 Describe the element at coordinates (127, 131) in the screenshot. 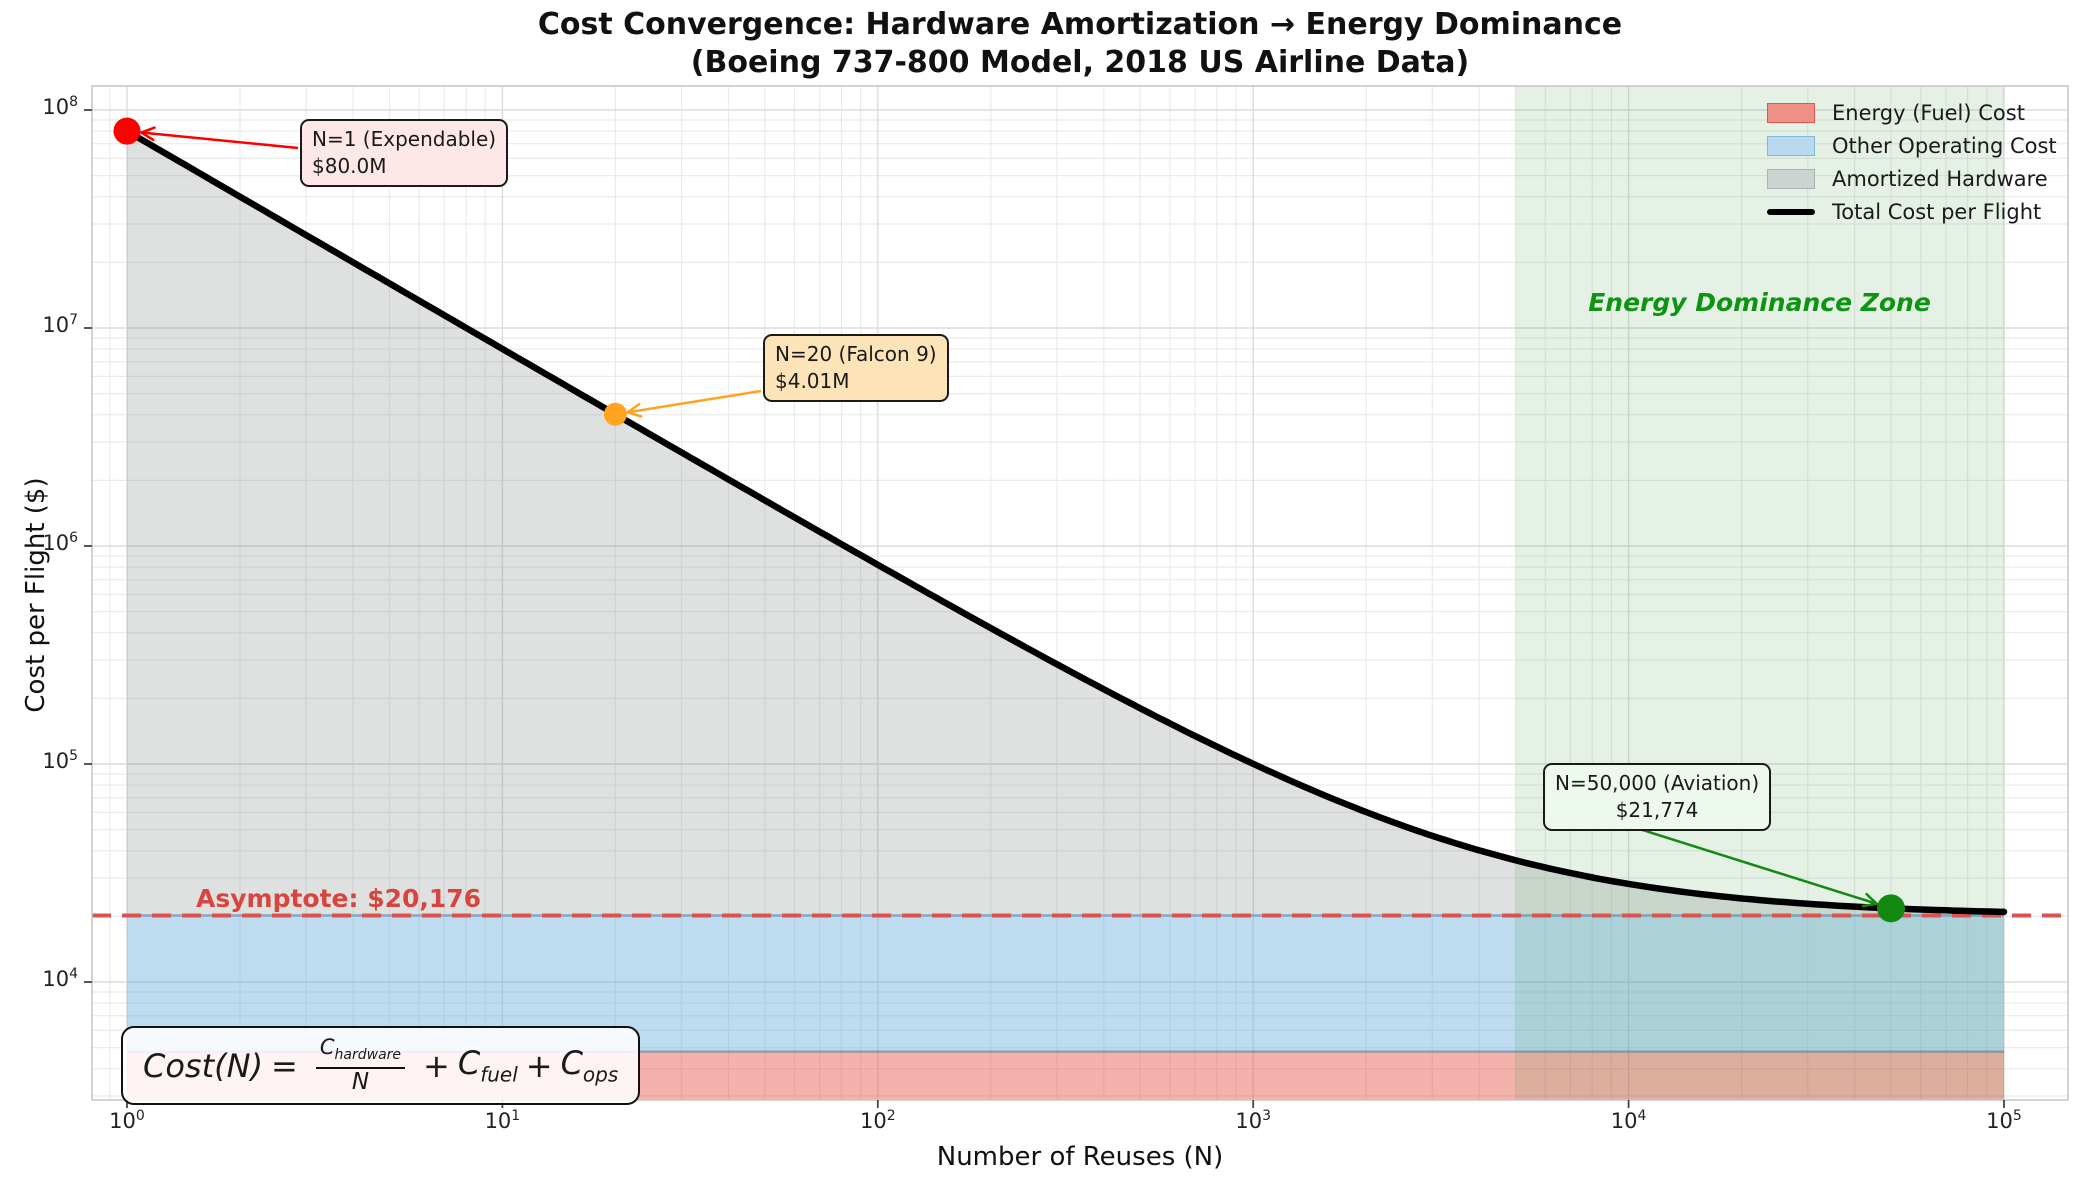

I see `data-point-dot-n1` at that location.